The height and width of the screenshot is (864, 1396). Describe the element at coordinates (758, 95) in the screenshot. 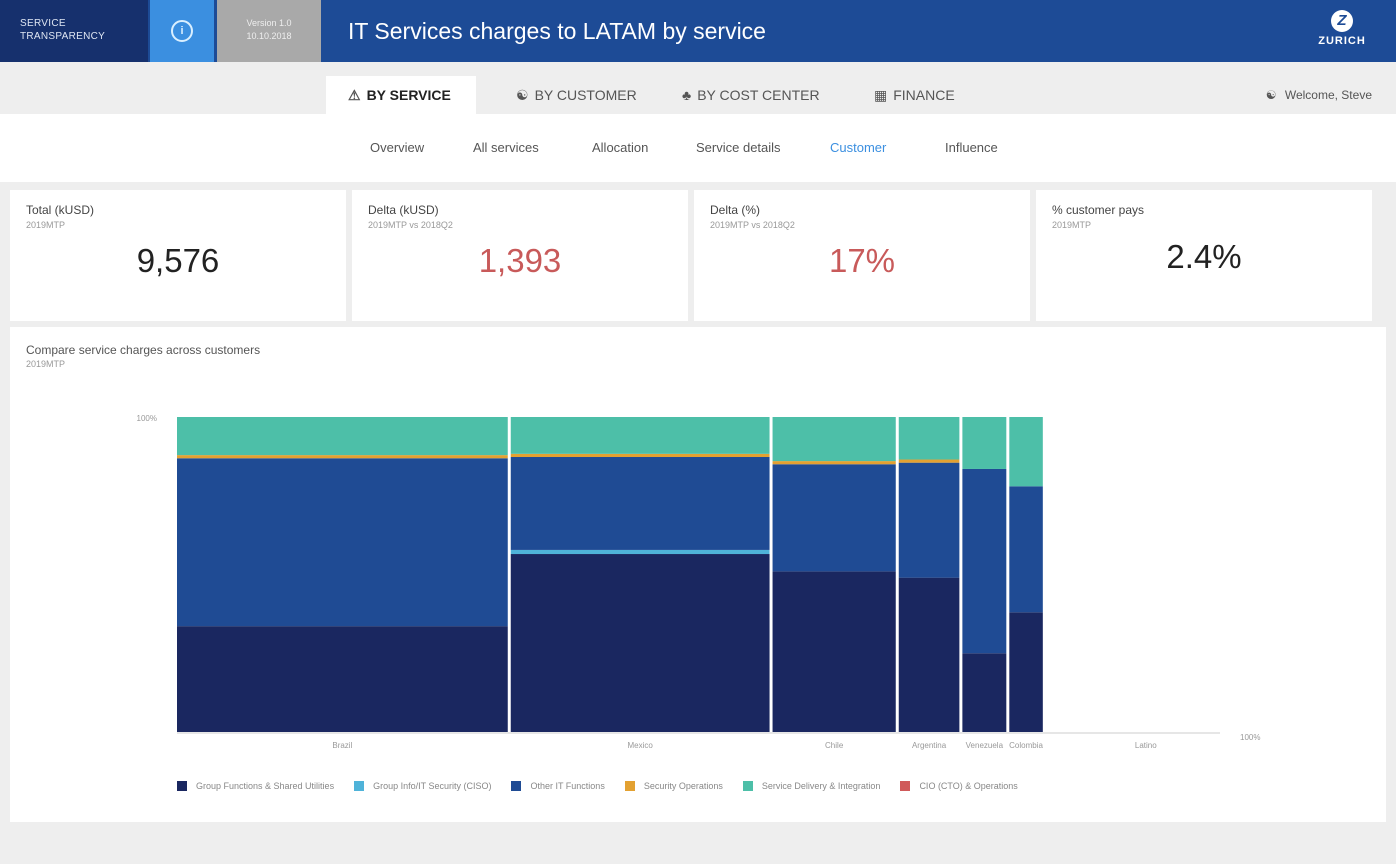

I see `tab-label: BY COST CENTER` at that location.